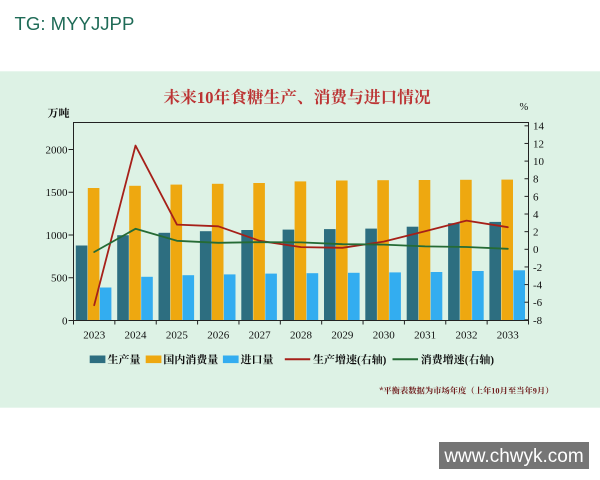 The width and height of the screenshot is (600, 480). What do you see at coordinates (425, 336) in the screenshot?
I see `svg-text: 2031` at bounding box center [425, 336].